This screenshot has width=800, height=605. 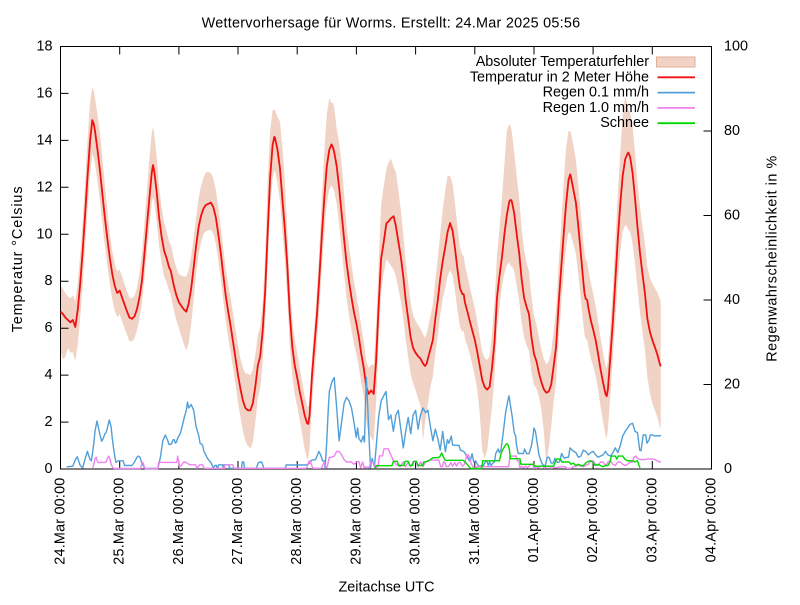 I want to click on svg-text: 03.Apr 00:00, so click(x=652, y=520).